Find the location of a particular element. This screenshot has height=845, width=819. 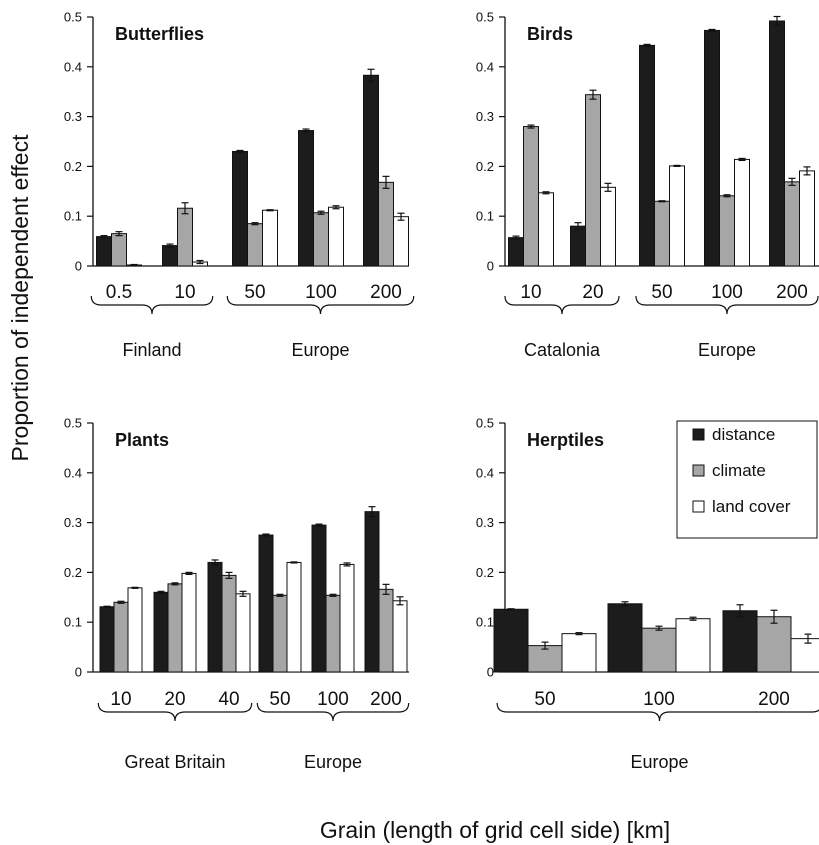

legend-label: land cover is located at coordinates (751, 506).